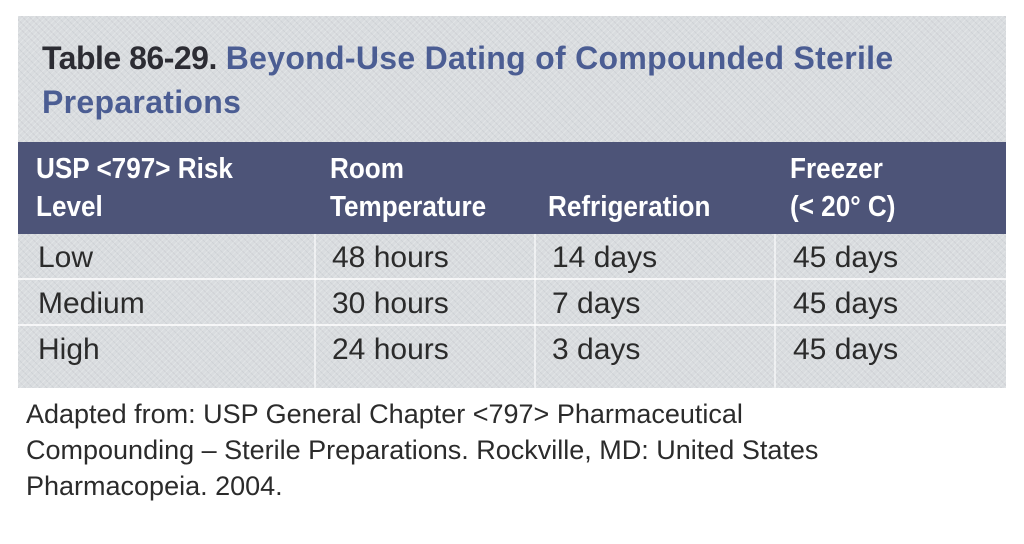 This screenshot has width=1024, height=544. What do you see at coordinates (836, 169) in the screenshot?
I see `header-freezer-line1: Freezer` at bounding box center [836, 169].